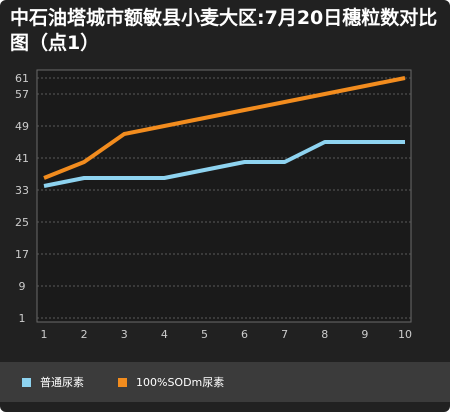  I want to click on x-tick-label: 4, so click(164, 334).